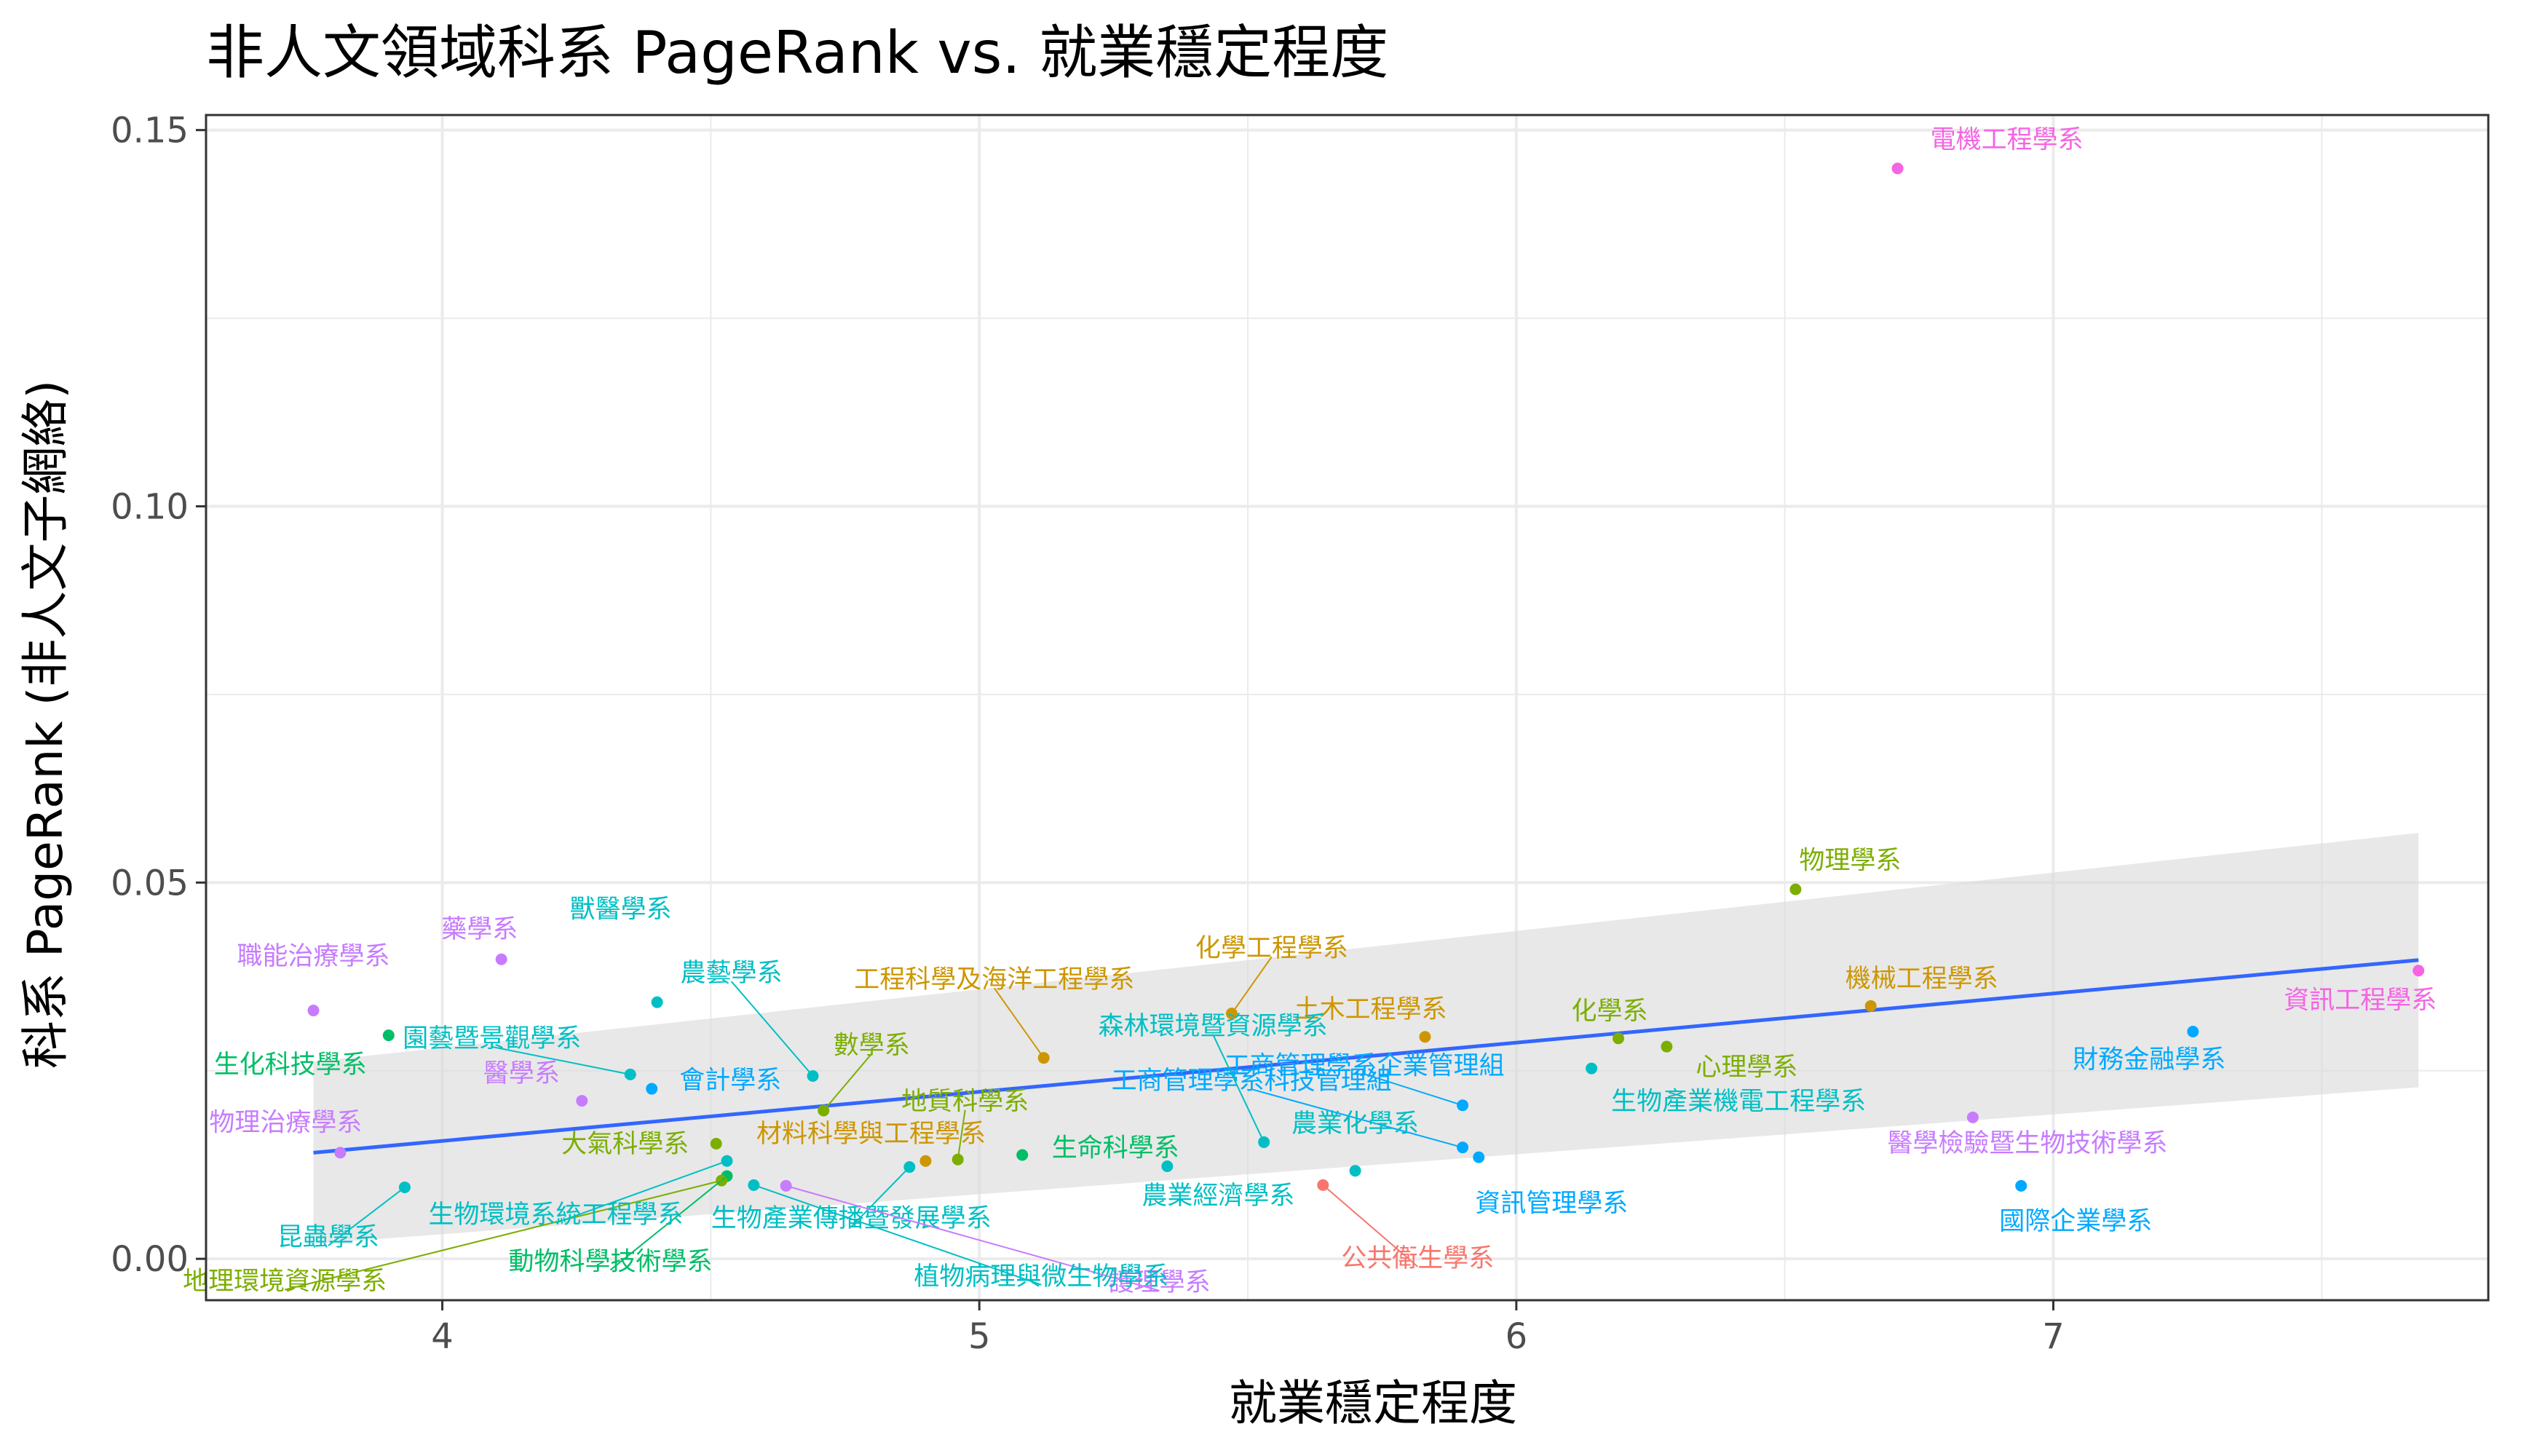 The height and width of the screenshot is (1456, 2548). What do you see at coordinates (1921, 979) in the screenshot?
I see `point-label: 機械工程學系` at bounding box center [1921, 979].